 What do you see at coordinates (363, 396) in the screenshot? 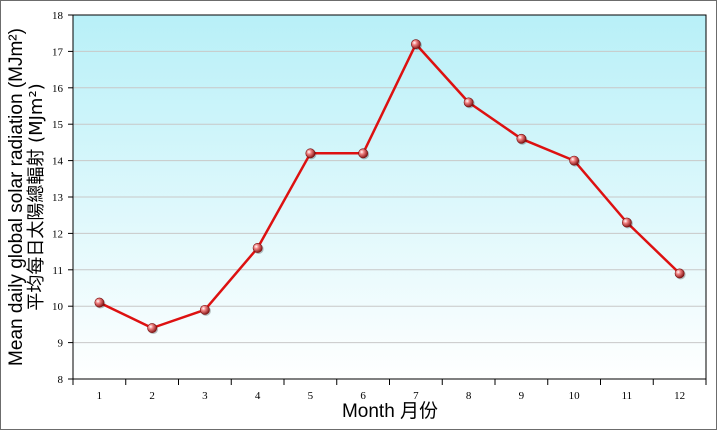
I see `x-tick-label: 6` at bounding box center [363, 396].